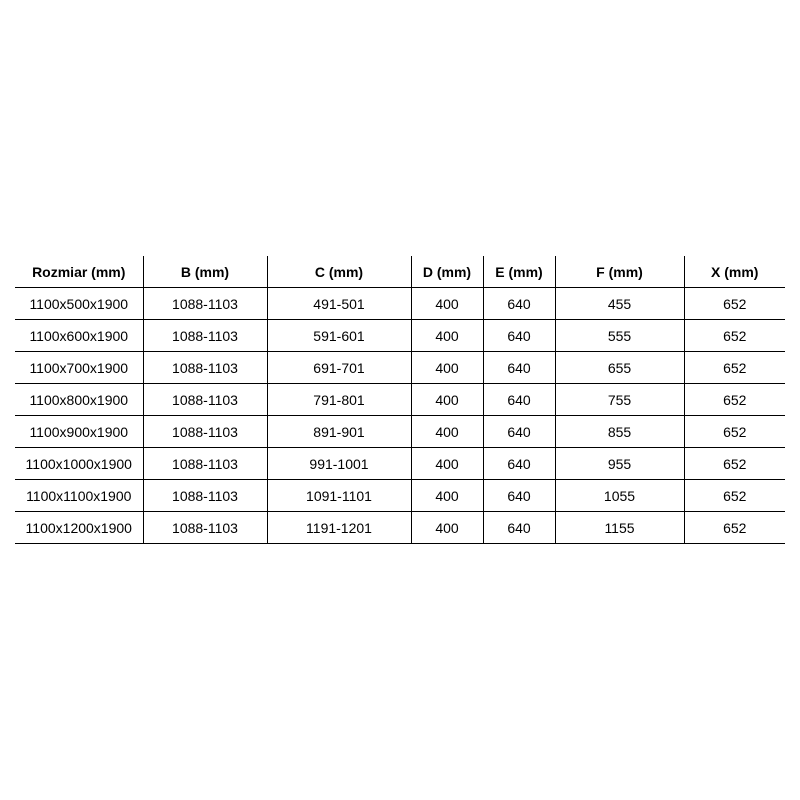 The width and height of the screenshot is (800, 800). I want to click on table-cell: 1100x1100x1900, so click(79, 495).